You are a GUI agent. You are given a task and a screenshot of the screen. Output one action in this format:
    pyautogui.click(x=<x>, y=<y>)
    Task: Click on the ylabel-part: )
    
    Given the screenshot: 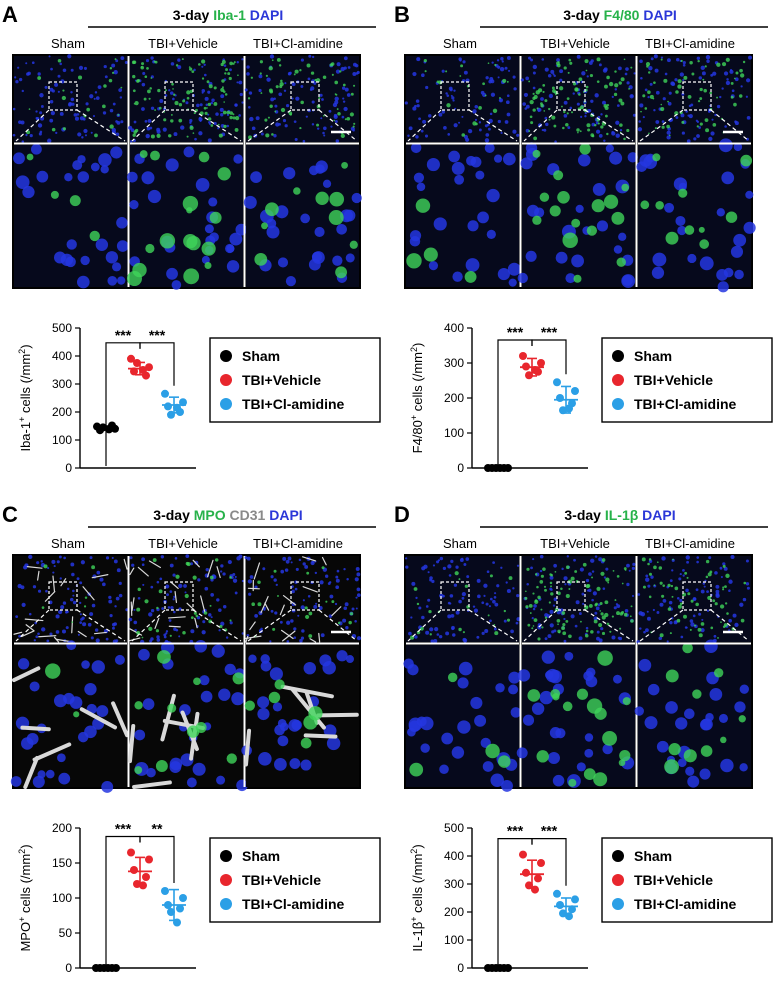 What is the action you would take?
    pyautogui.click(x=25, y=846)
    